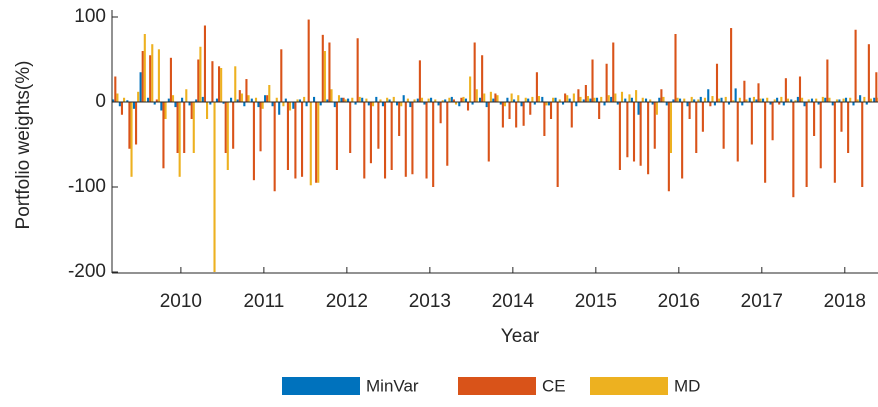  Describe the element at coordinates (596, 301) in the screenshot. I see `x-tick-label: 2015` at that location.